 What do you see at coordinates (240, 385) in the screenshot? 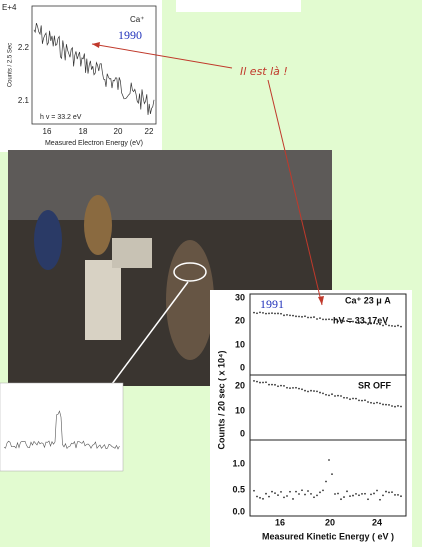
I see `y-tick-label: 20` at bounding box center [240, 385].